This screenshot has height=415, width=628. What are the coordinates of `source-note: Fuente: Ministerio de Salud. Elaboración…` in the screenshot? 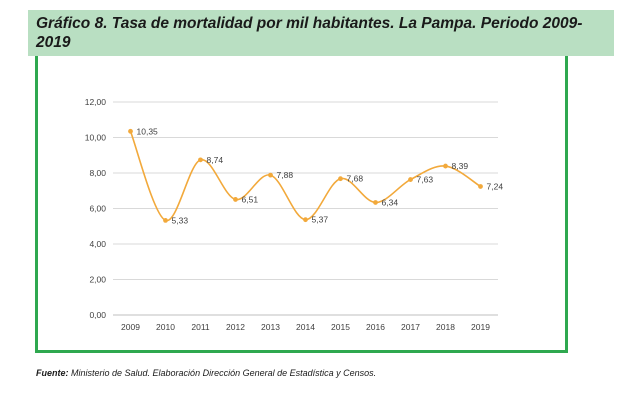 It's located at (206, 373).